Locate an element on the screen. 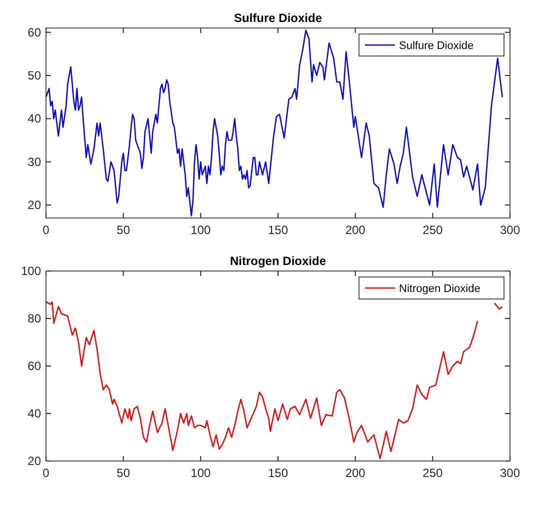  y-tick-label: 30 is located at coordinates (35, 161).